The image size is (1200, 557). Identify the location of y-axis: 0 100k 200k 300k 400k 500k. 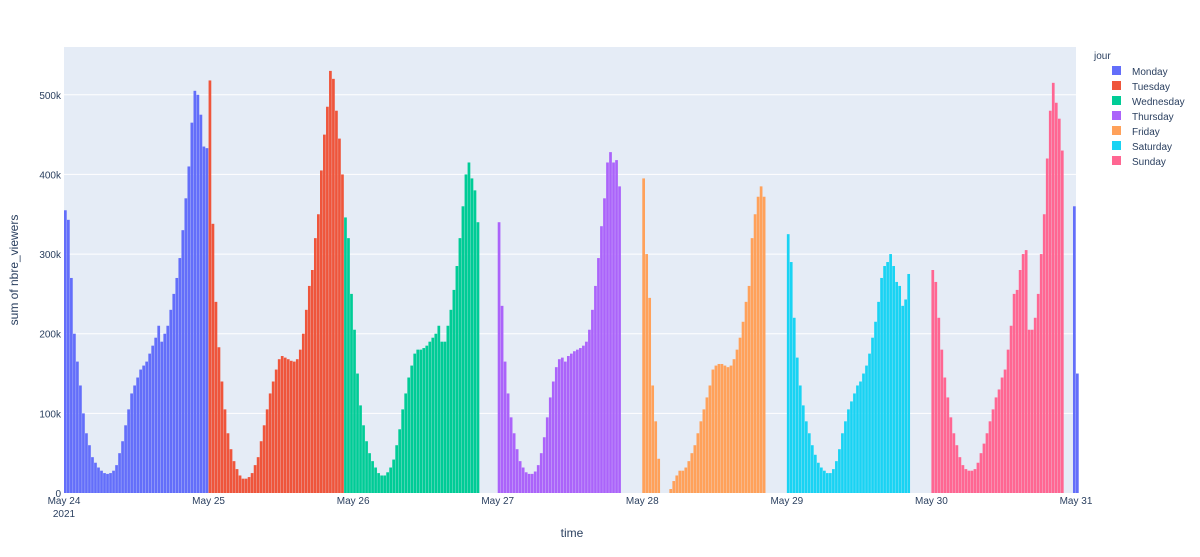
(50, 295).